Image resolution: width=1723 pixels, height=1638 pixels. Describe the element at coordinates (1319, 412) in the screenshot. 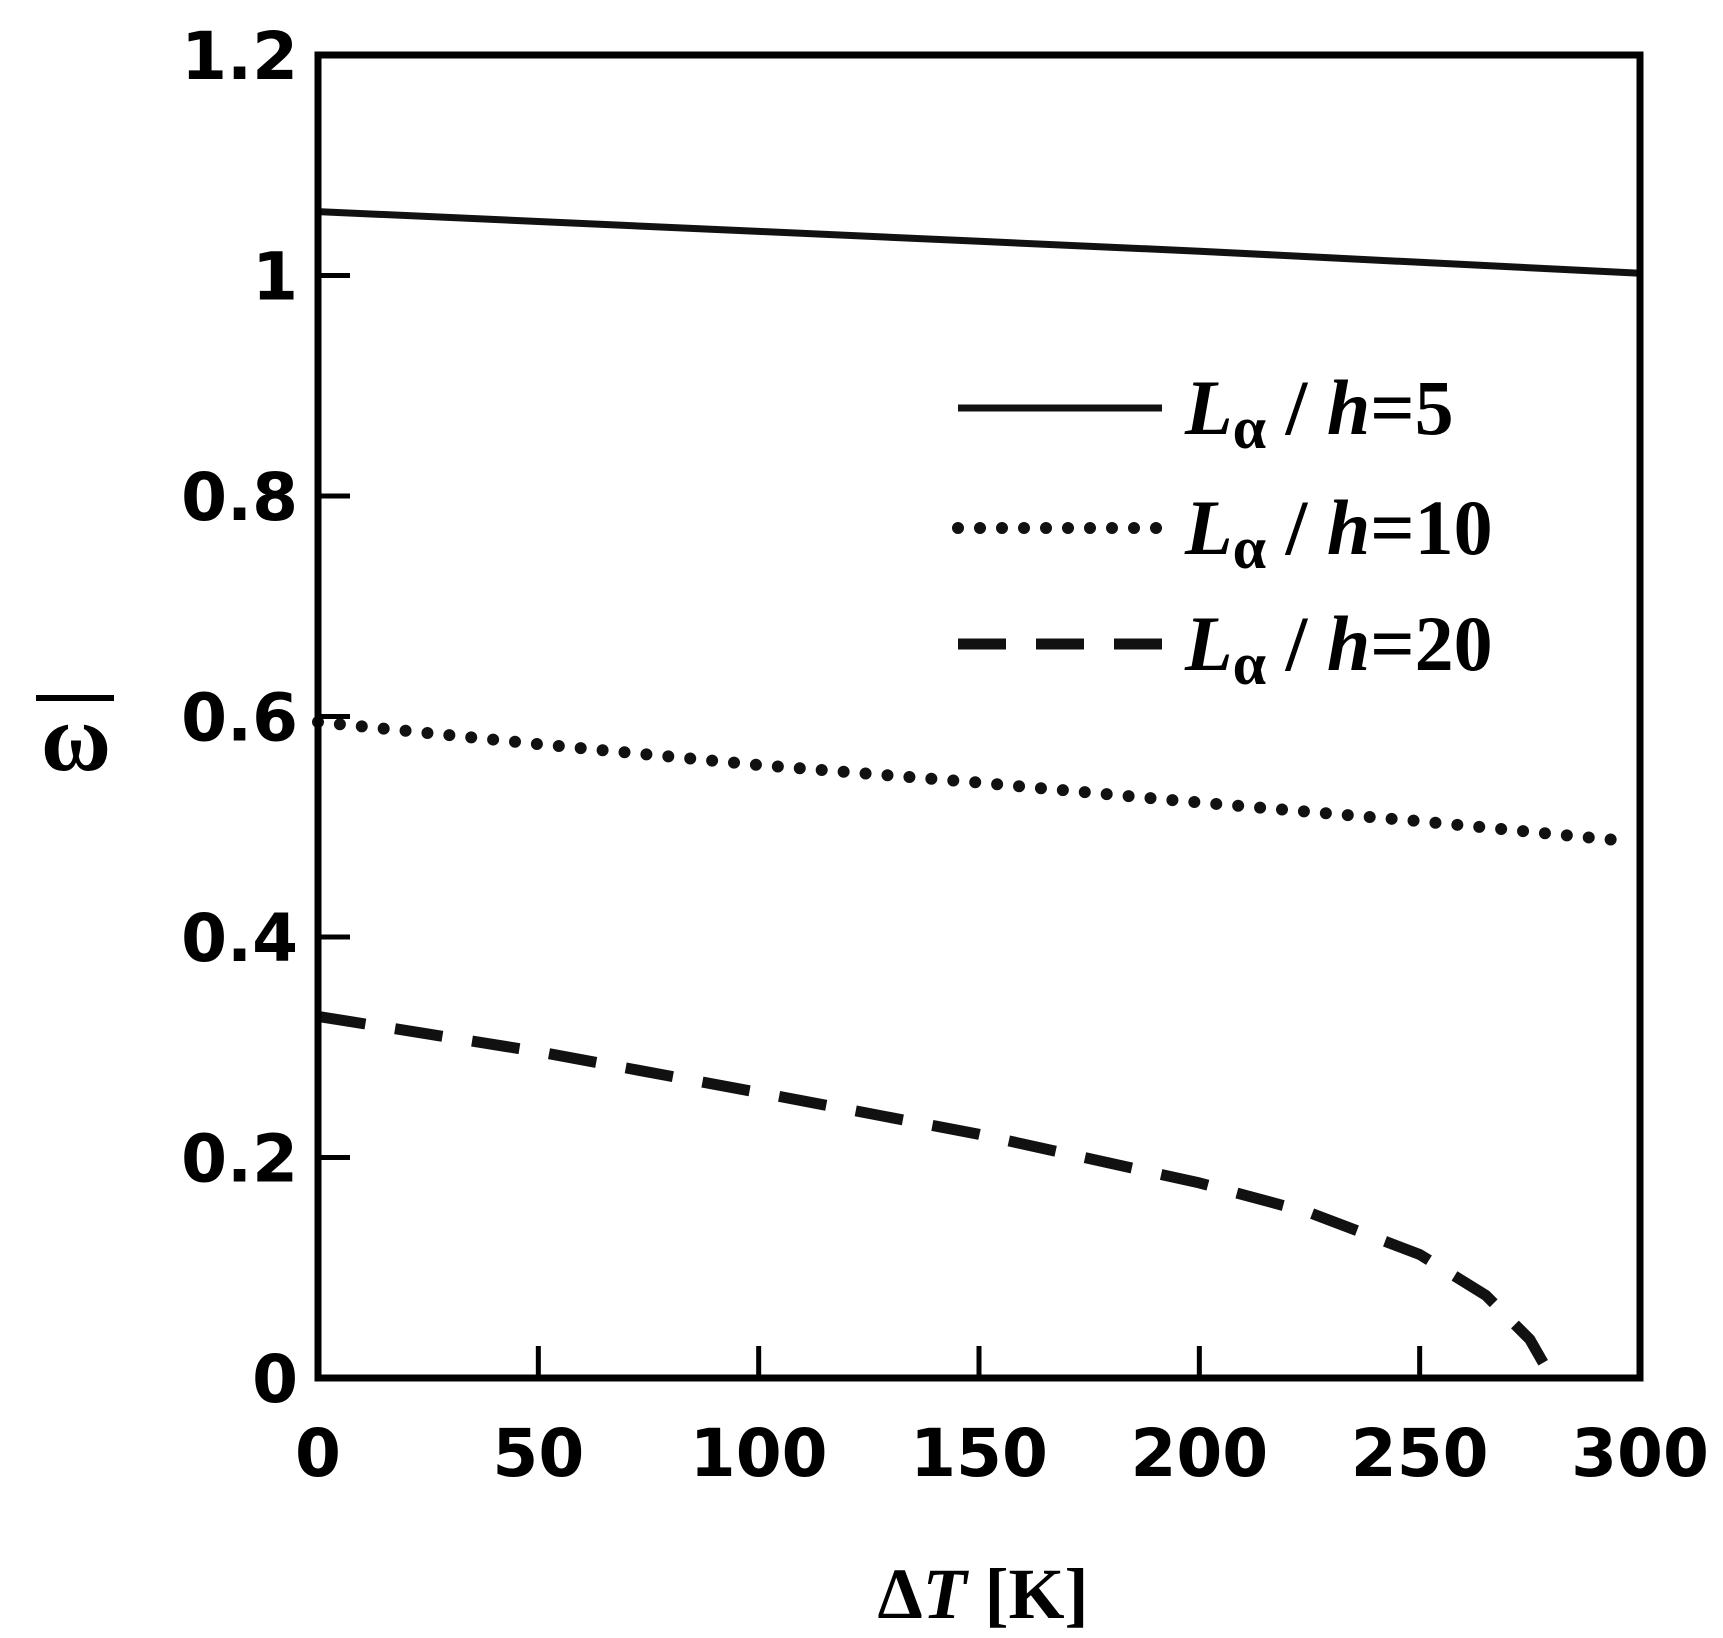

I see `legend-label-1: Lα / h=5` at that location.